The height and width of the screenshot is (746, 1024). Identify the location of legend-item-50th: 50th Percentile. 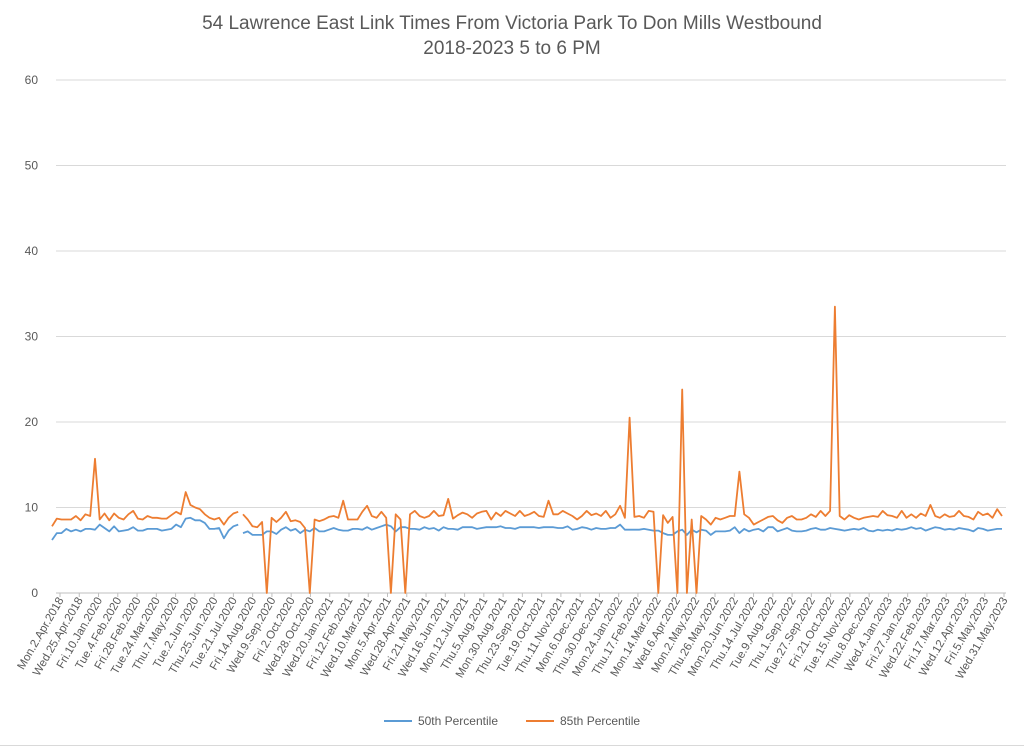
(440, 721).